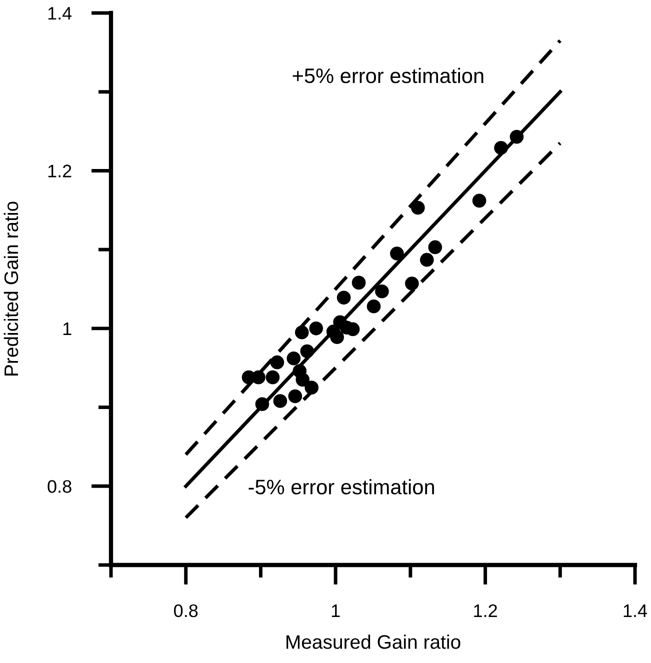 Image resolution: width=651 pixels, height=663 pixels. I want to click on x-tick-label: 1.4, so click(636, 610).